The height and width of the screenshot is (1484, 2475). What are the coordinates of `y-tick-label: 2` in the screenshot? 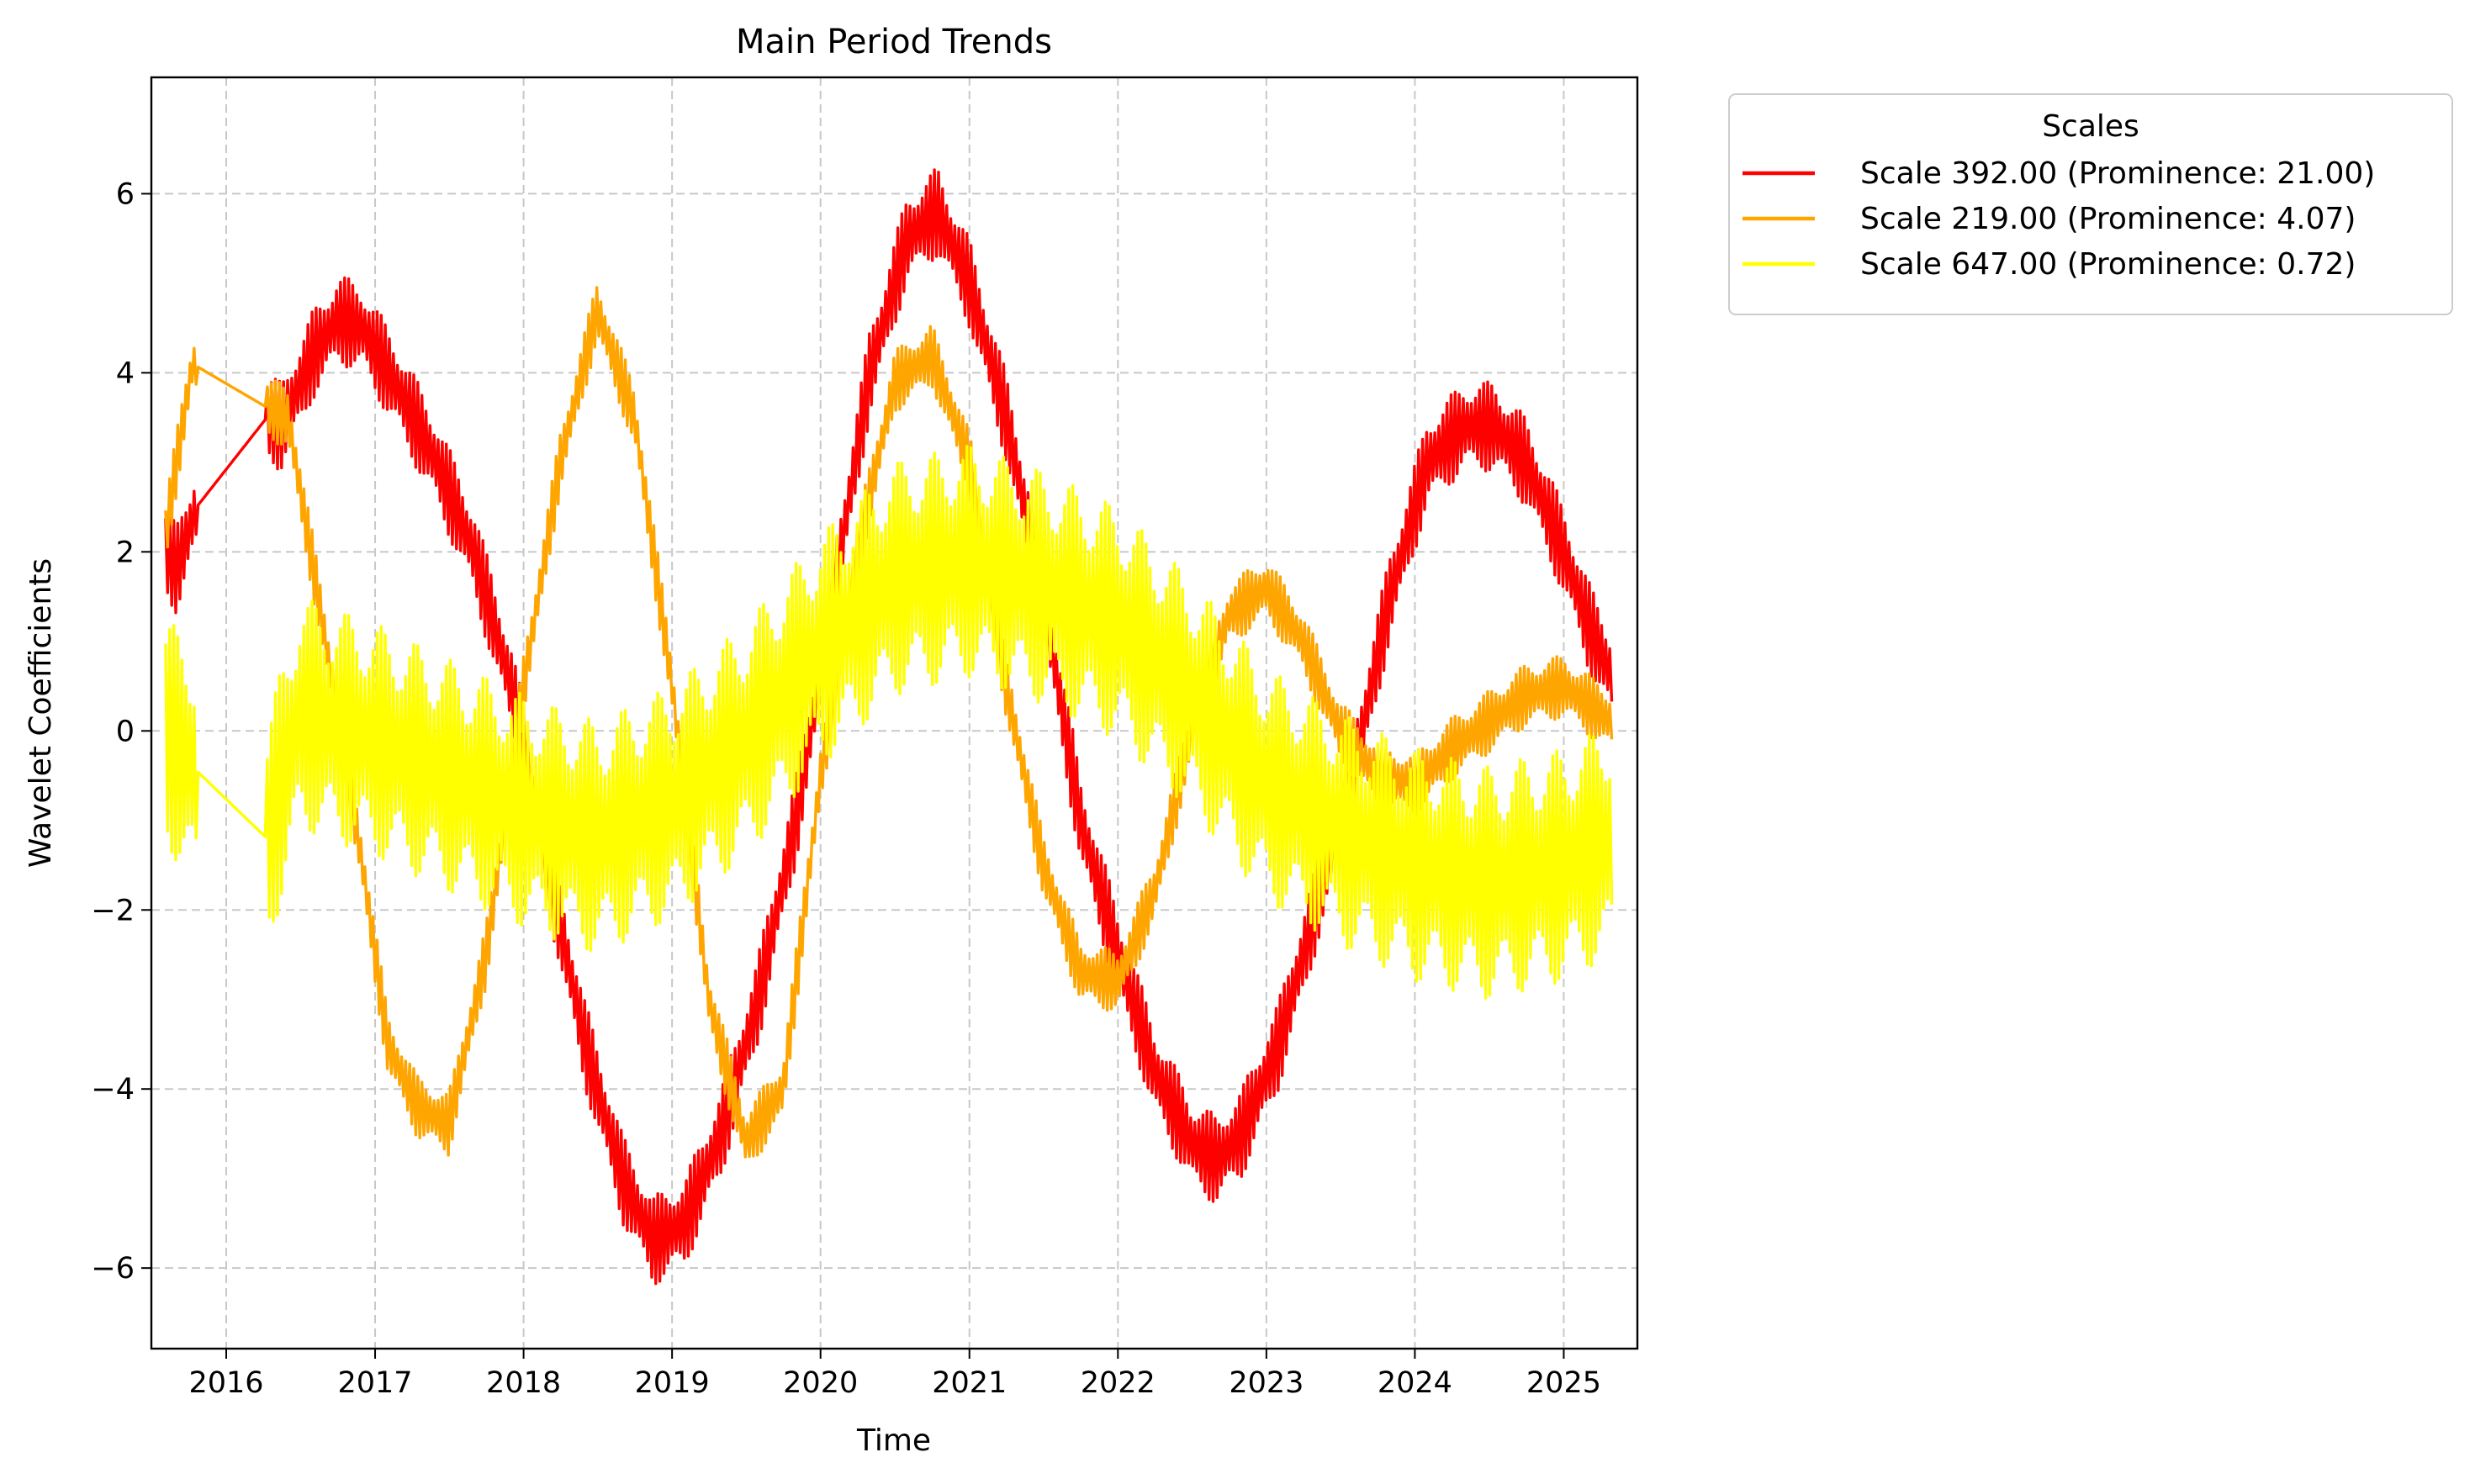 It's located at (126, 552).